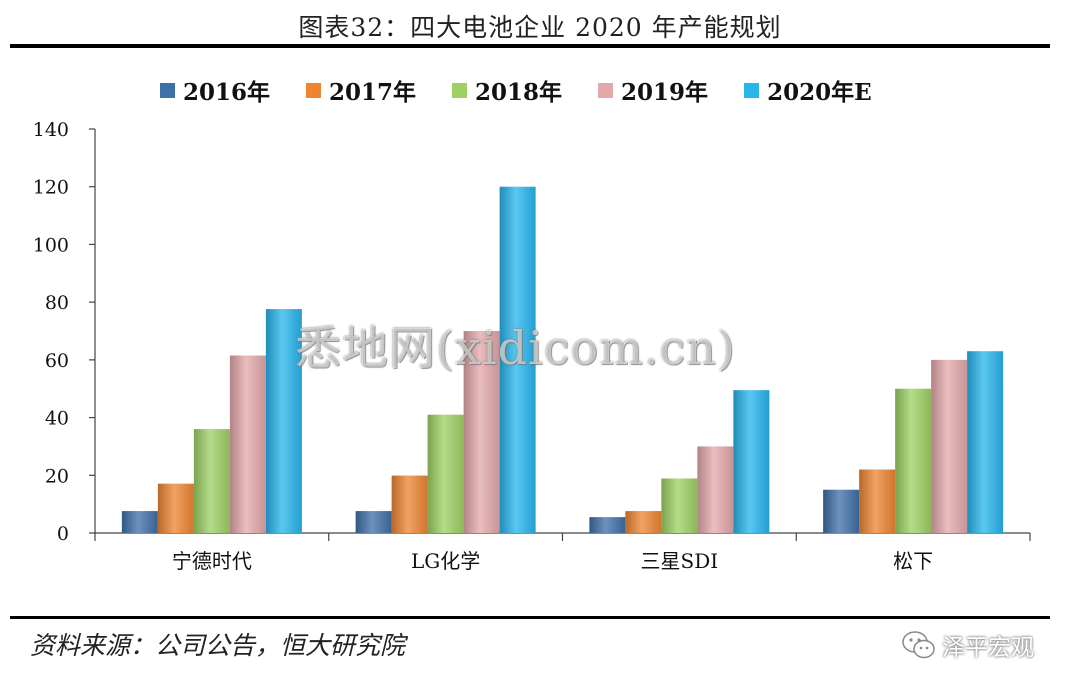 The width and height of the screenshot is (1080, 692). Describe the element at coordinates (51, 130) in the screenshot. I see `y-tick-label: 140` at that location.